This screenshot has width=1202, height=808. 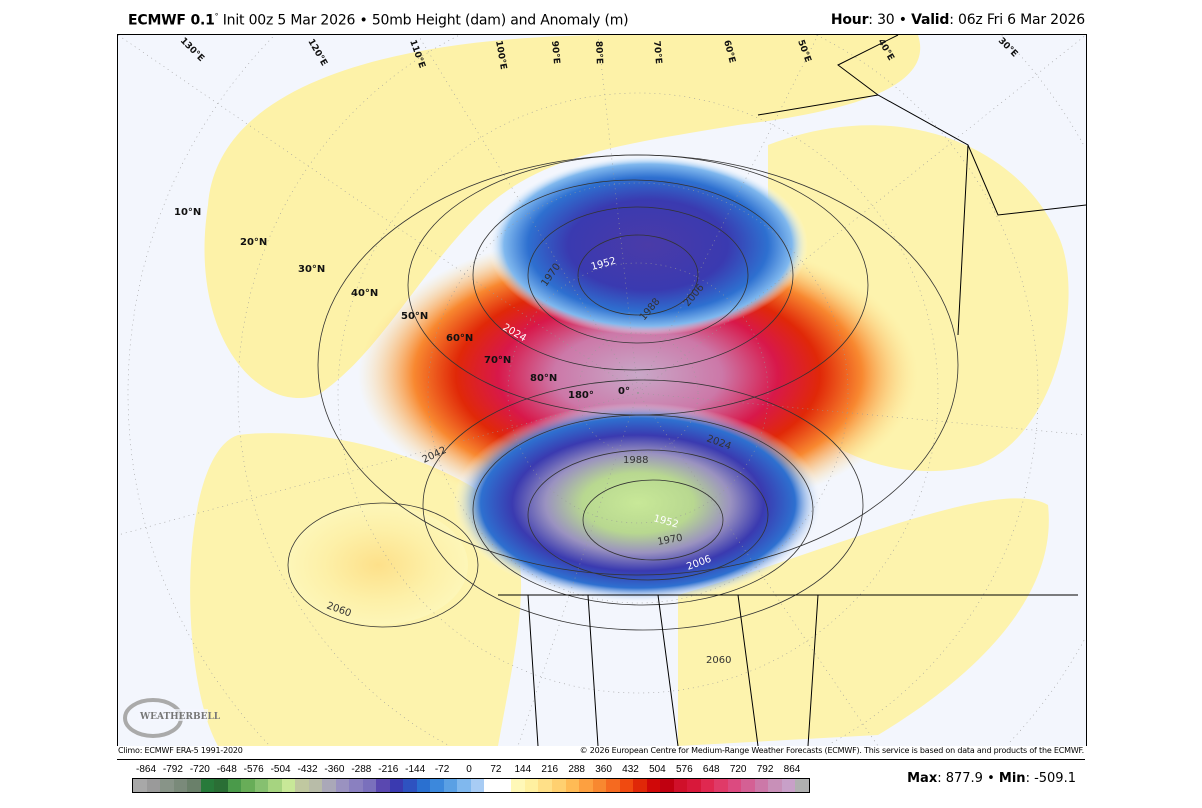 I want to click on pacific-high-core, so click(x=378, y=565).